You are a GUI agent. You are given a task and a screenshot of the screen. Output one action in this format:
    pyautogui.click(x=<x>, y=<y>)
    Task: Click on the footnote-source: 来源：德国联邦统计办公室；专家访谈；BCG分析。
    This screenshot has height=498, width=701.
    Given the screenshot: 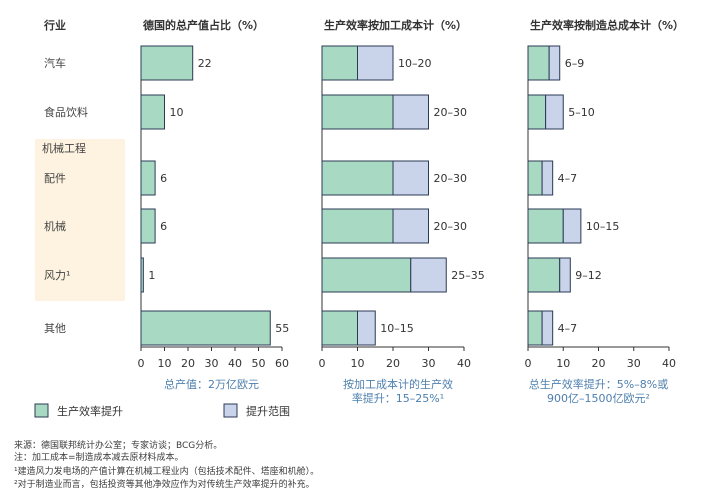 What is the action you would take?
    pyautogui.click(x=118, y=446)
    